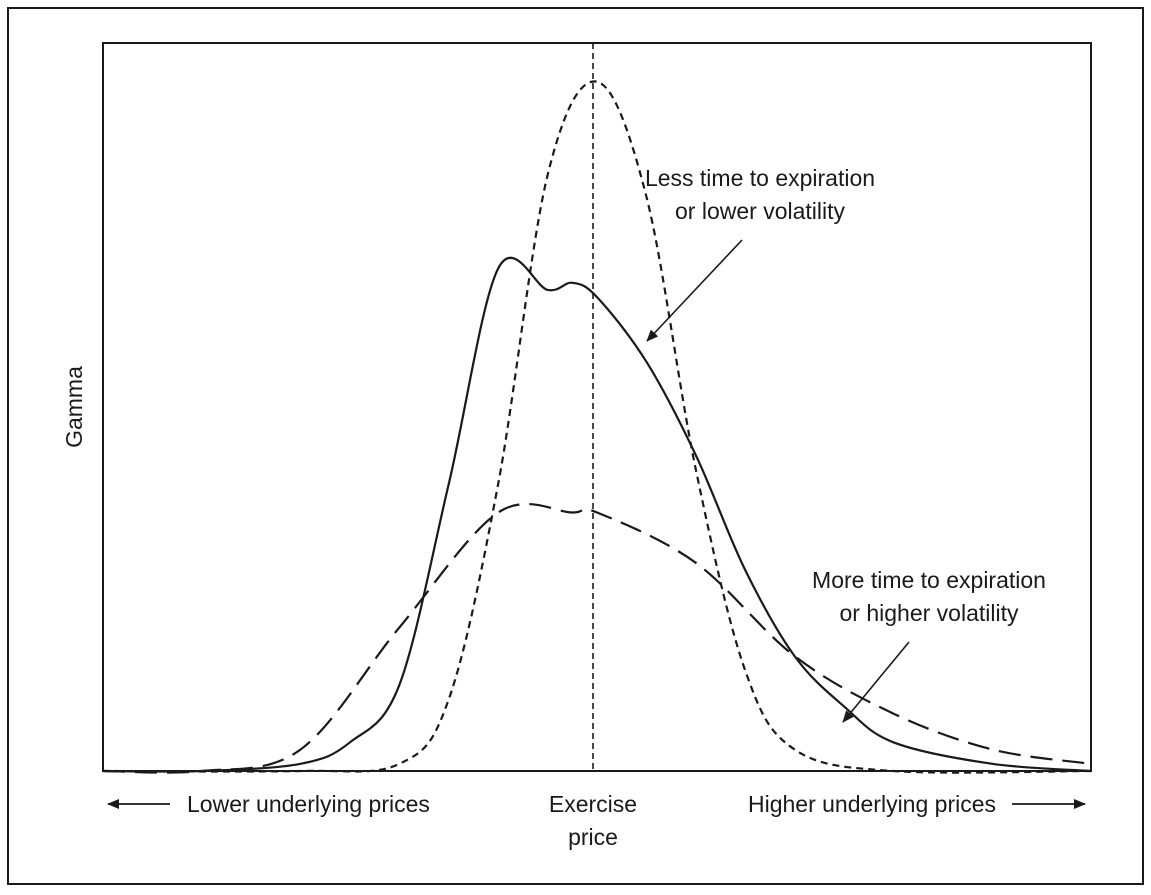  I want to click on x-label-lower-prices: Lower underlying prices, so click(308, 804).